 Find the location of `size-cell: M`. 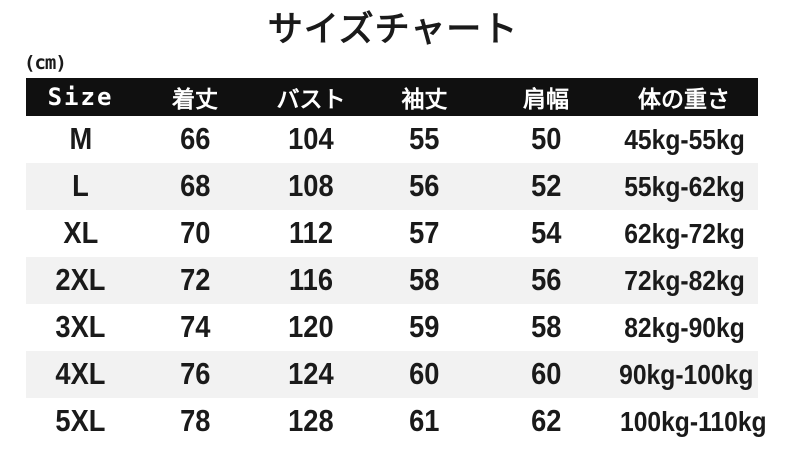

size-cell: M is located at coordinates (80, 139).